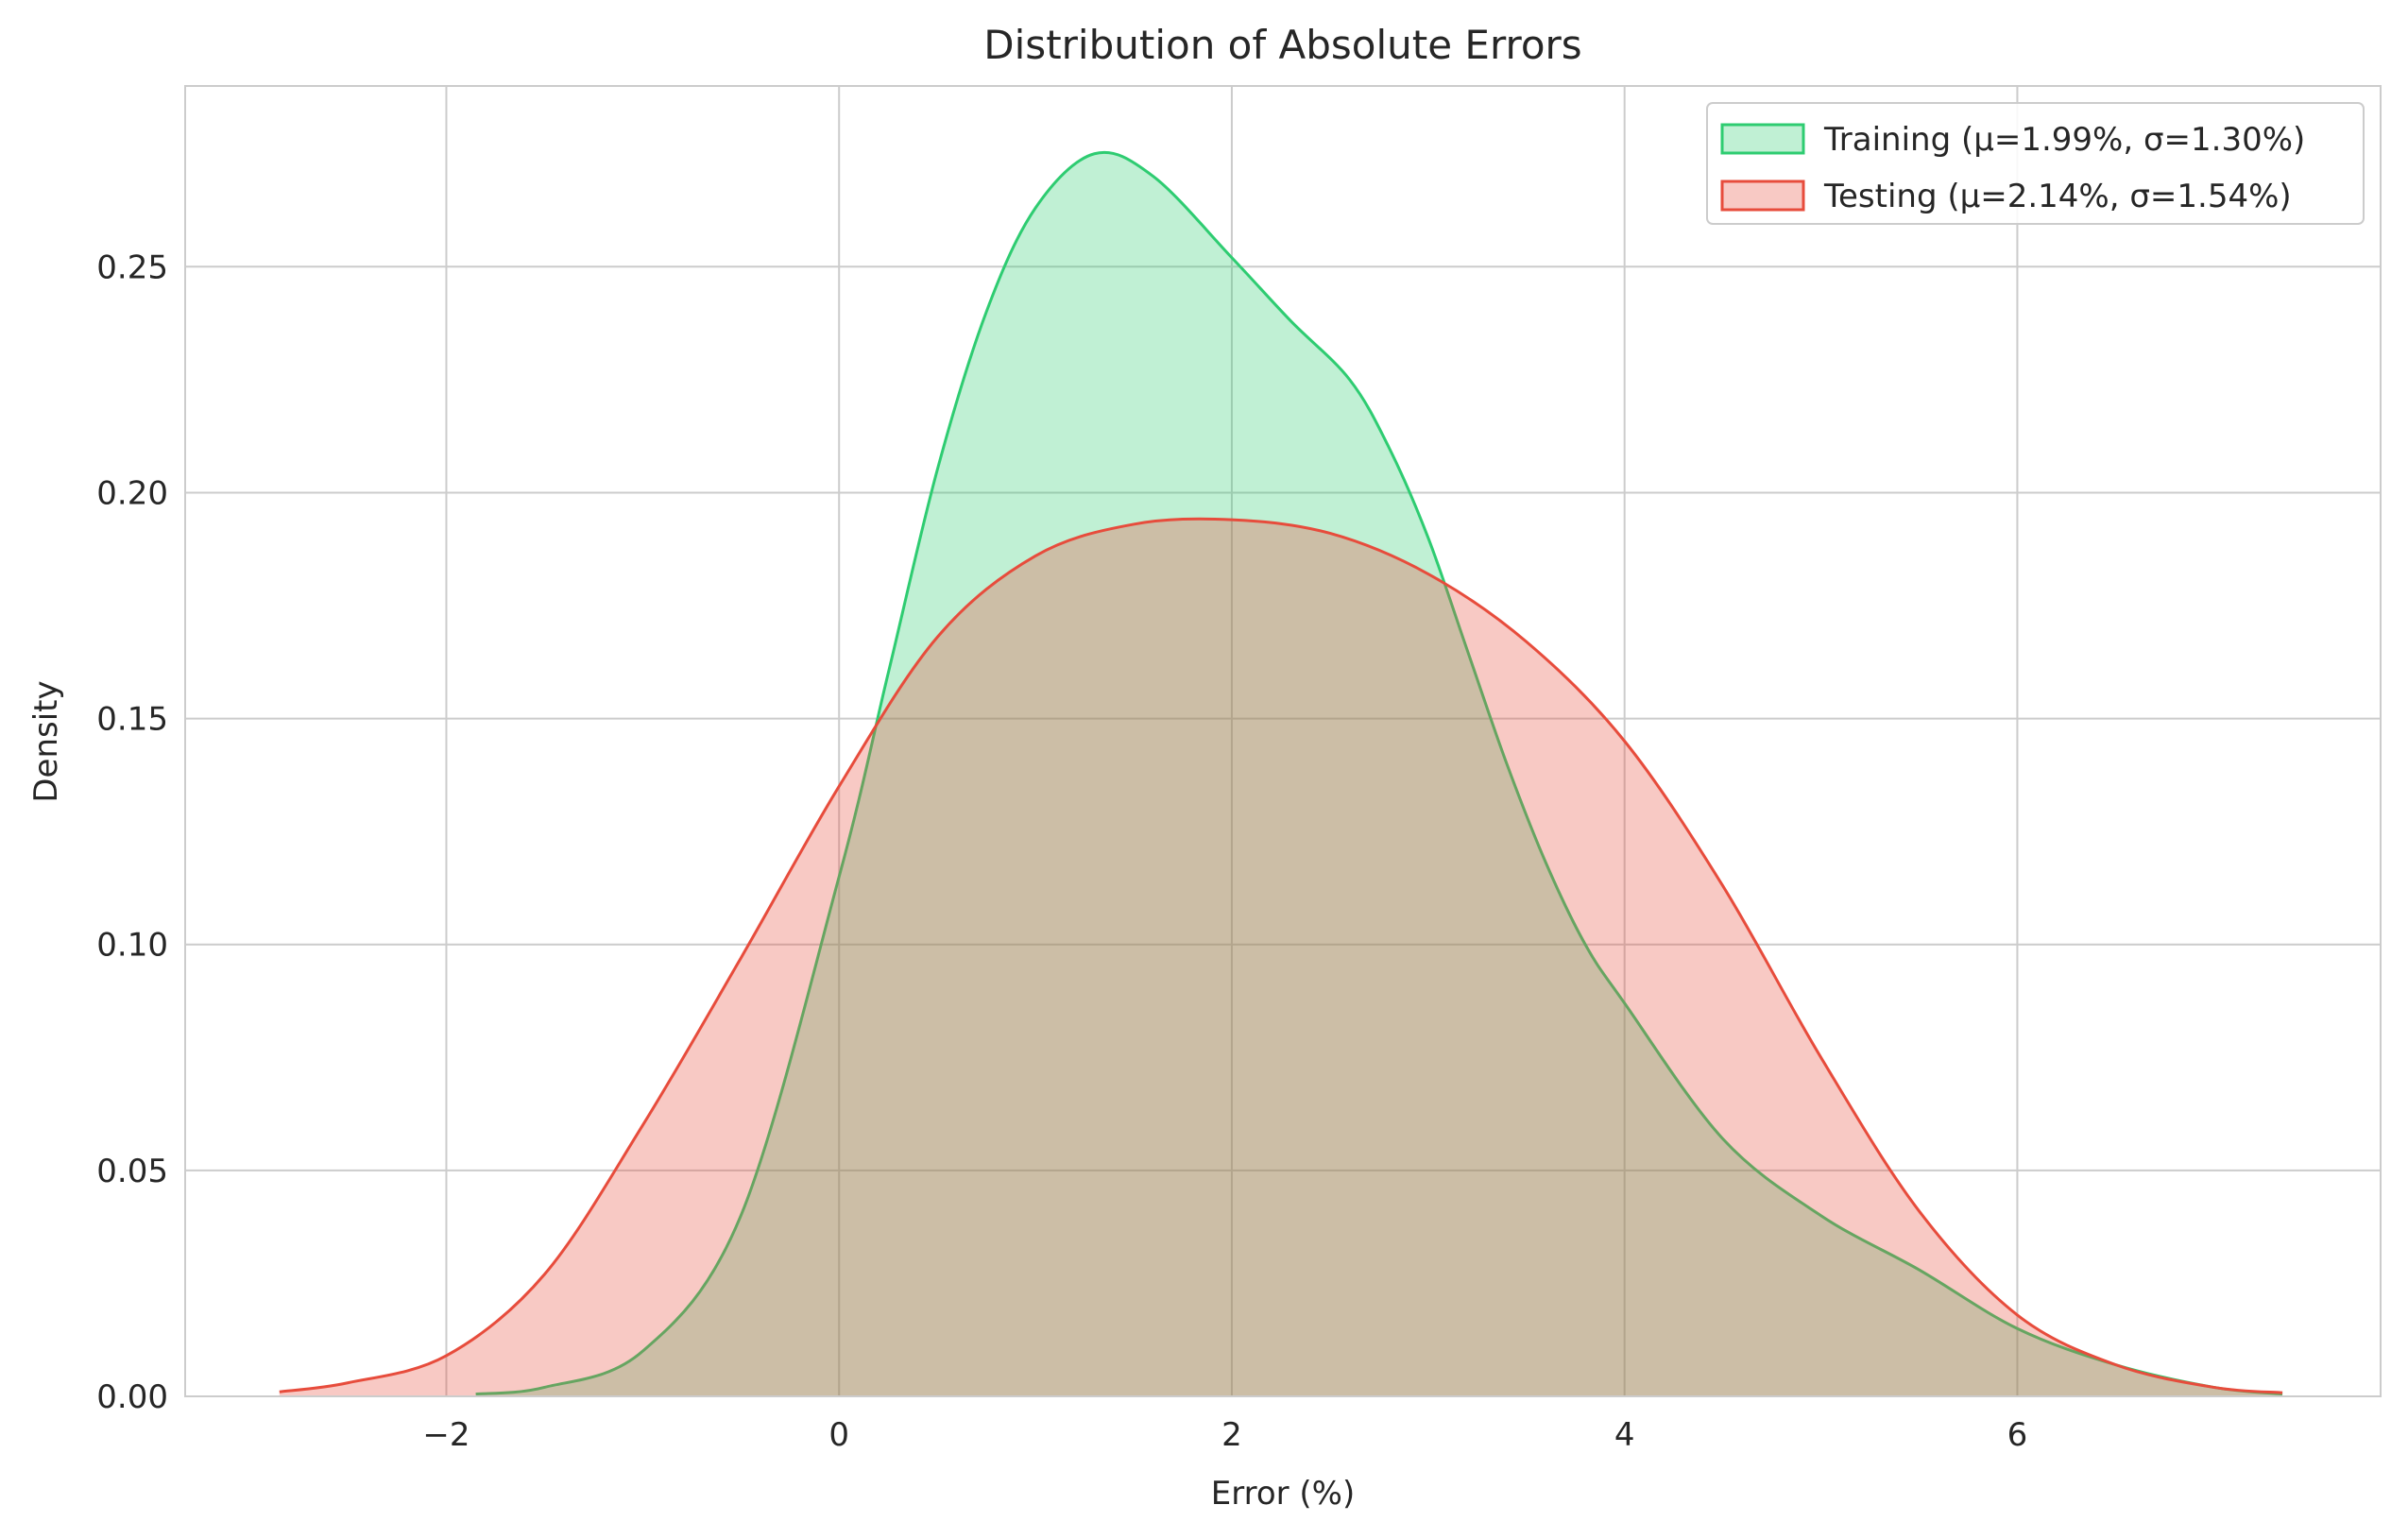 Image resolution: width=2408 pixels, height=1539 pixels. What do you see at coordinates (2064, 140) in the screenshot?
I see `legend-label-0: Training (μ=1.99%, σ=1.30%)` at bounding box center [2064, 140].